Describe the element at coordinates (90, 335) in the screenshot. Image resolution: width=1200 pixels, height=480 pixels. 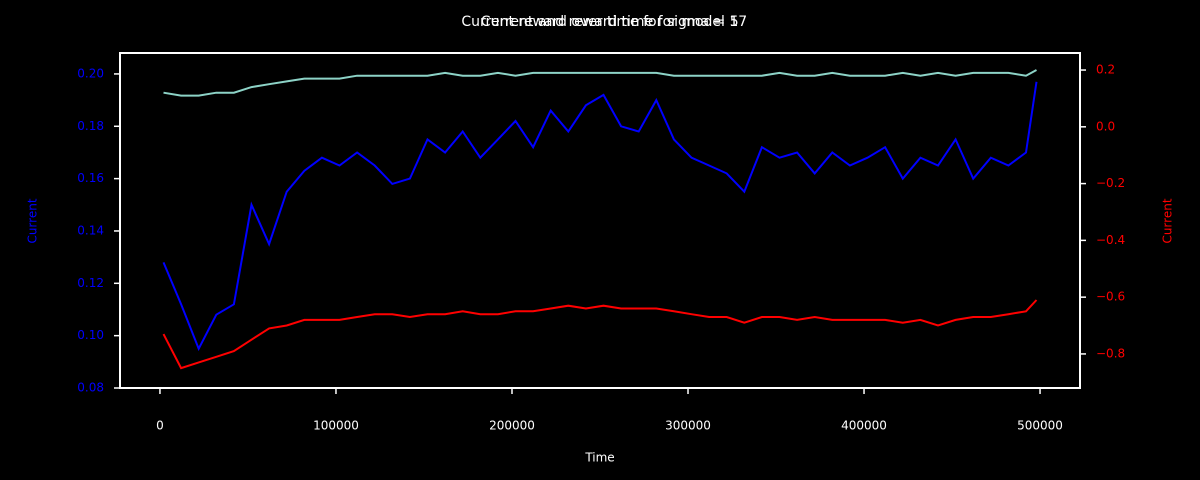
I see `y-tick-label: 0.10` at that location.